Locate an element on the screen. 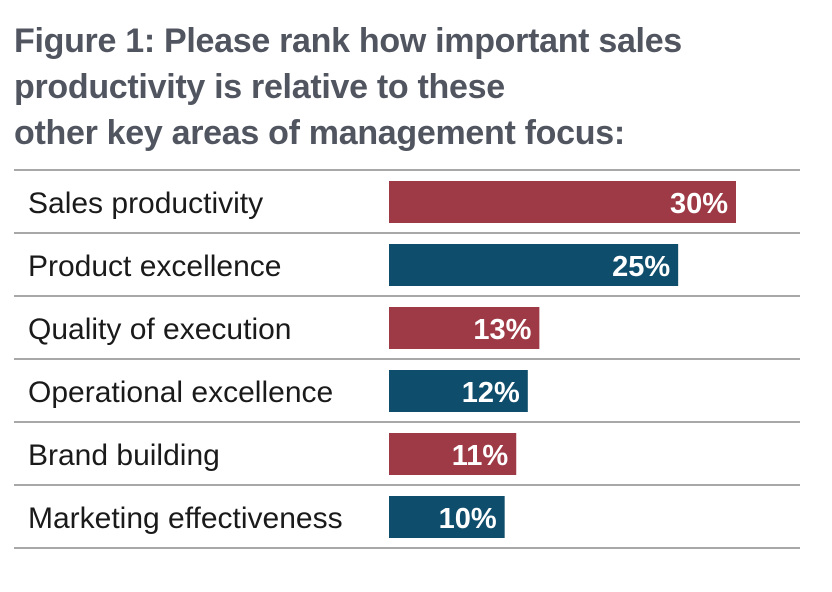 The width and height of the screenshot is (832, 592). bar-row: Marketing effectiveness 10% is located at coordinates (407, 522).